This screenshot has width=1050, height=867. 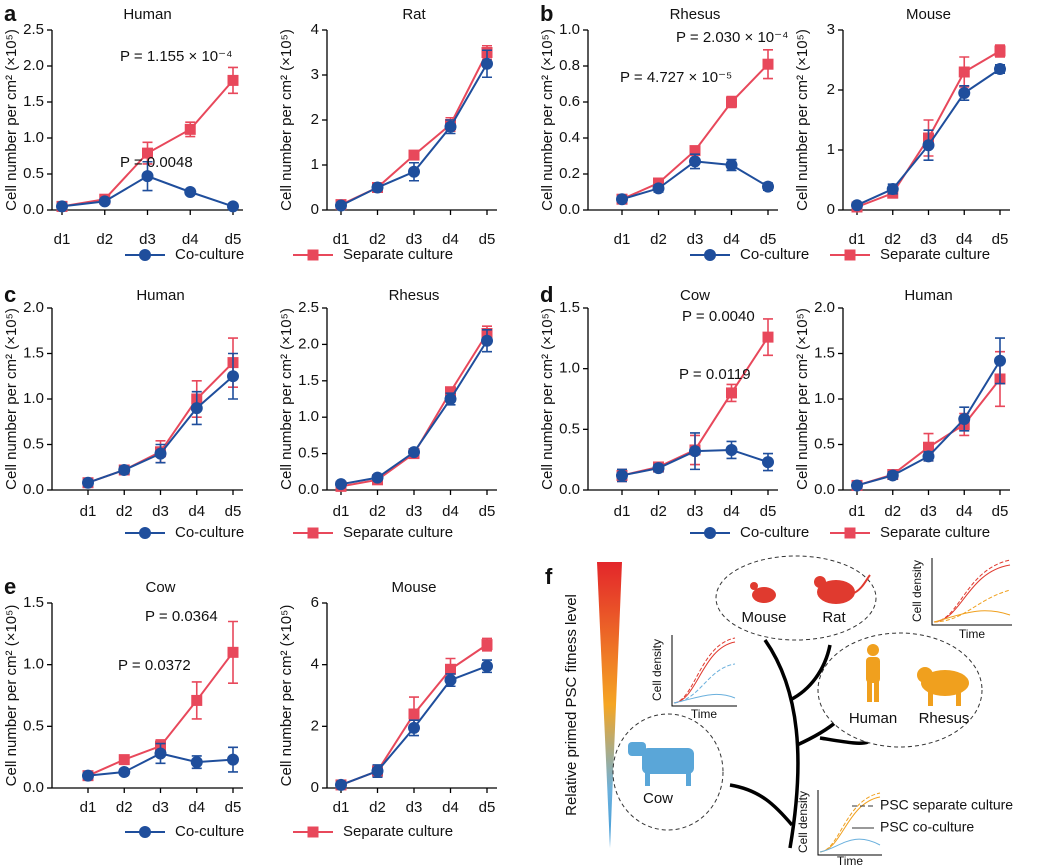 What do you see at coordinates (609, 705) in the screenshot?
I see `fitness-gradient` at bounding box center [609, 705].